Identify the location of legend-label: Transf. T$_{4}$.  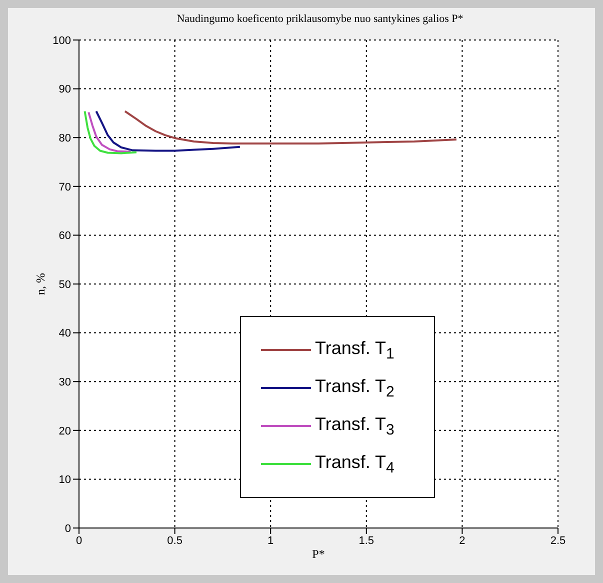
(354, 464).